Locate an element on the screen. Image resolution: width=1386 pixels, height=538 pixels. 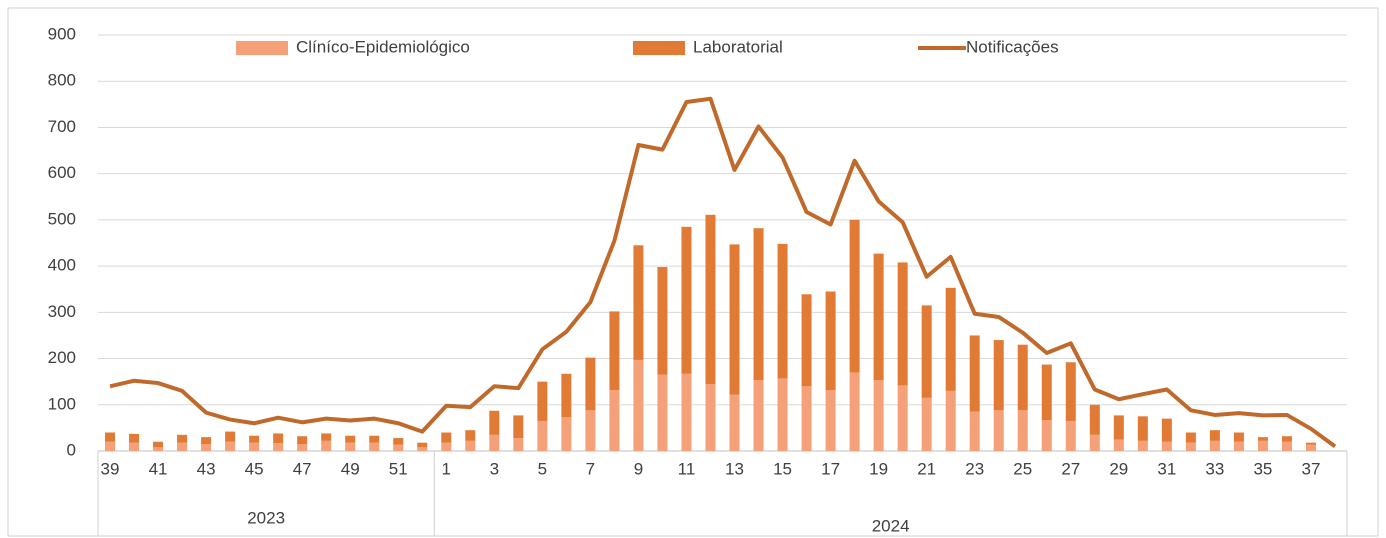
x-tick-label: 23 is located at coordinates (974, 468).